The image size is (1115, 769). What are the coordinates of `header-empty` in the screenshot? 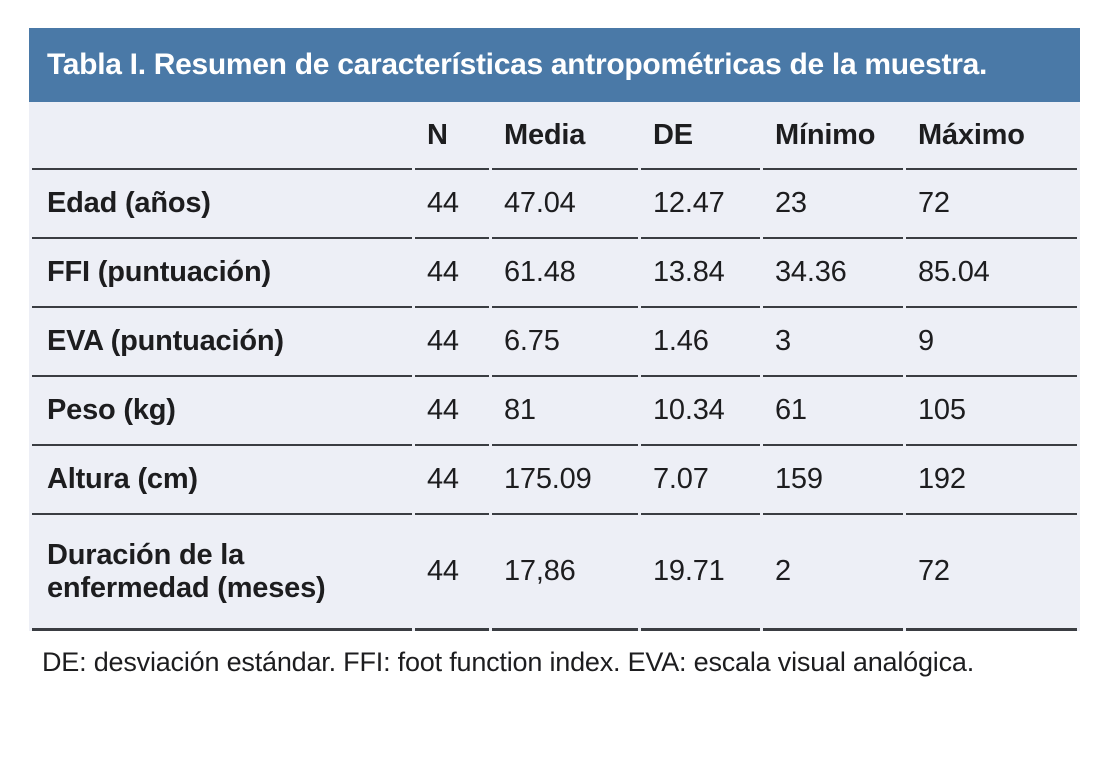 It's located at (222, 136).